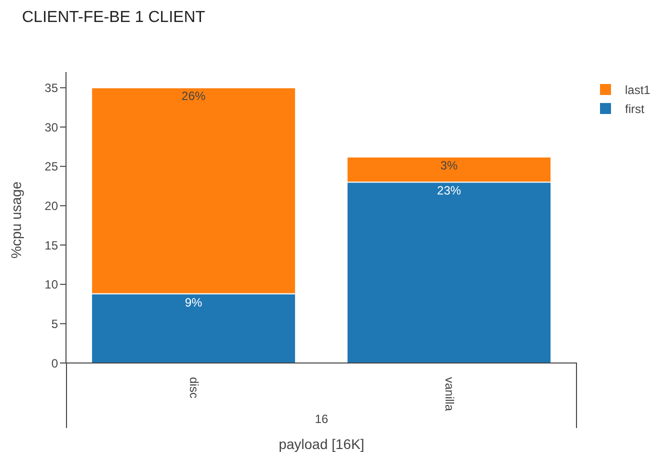 The height and width of the screenshot is (452, 652). What do you see at coordinates (449, 191) in the screenshot?
I see `data-label: 23%` at bounding box center [449, 191].